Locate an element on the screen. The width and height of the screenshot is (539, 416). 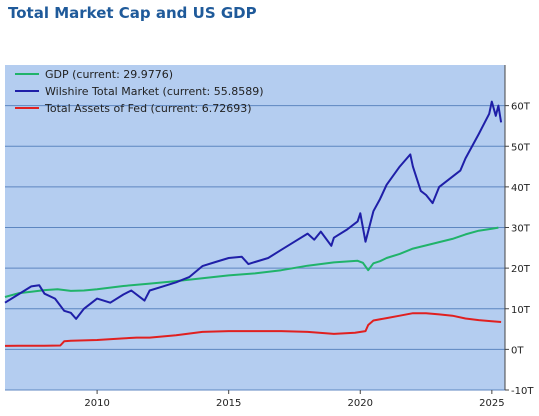
legend-entry: Wilshire Total Market (current: 55.8589) is located at coordinates (154, 91).